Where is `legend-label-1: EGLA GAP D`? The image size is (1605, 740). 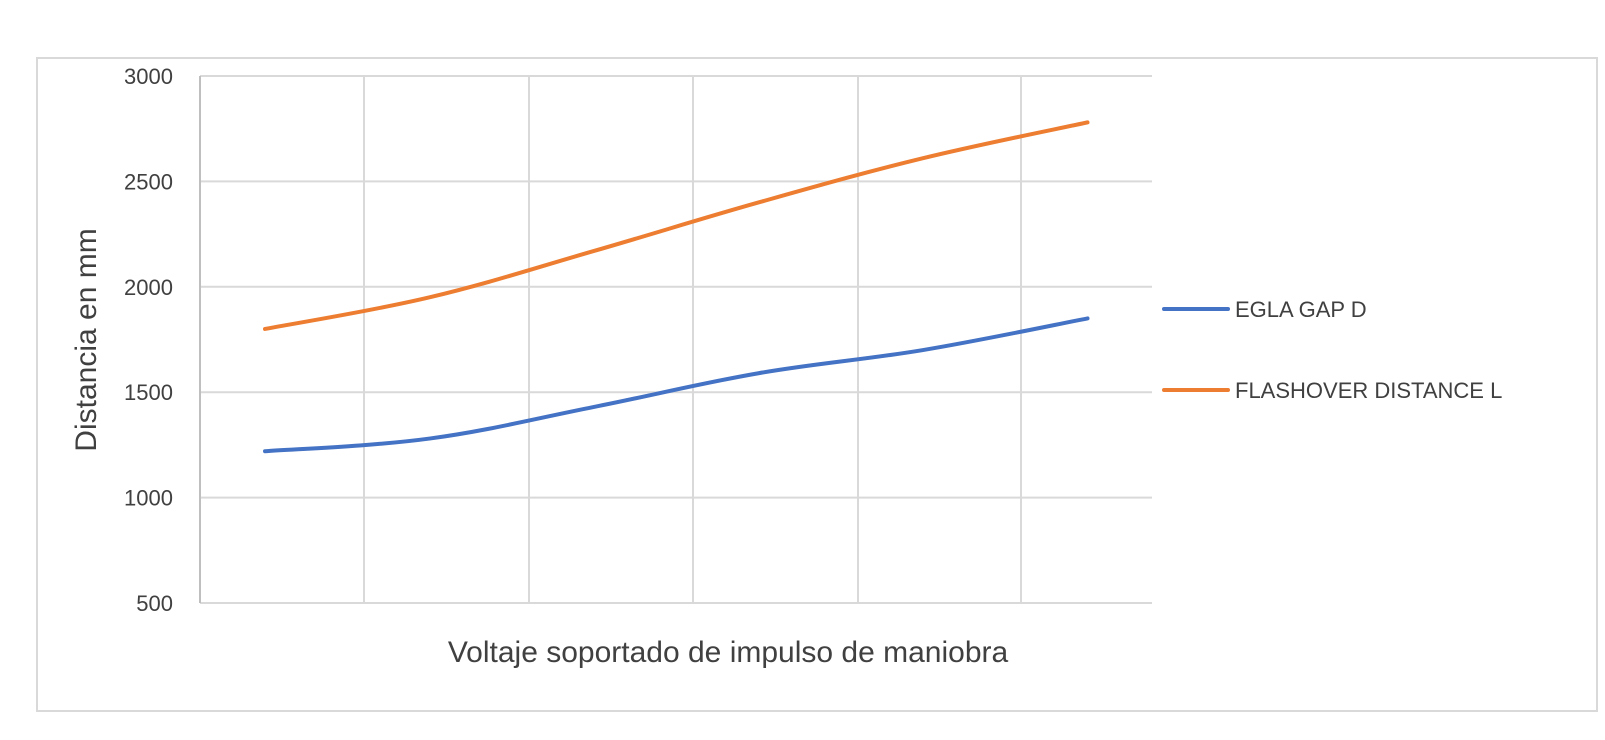 legend-label-1: EGLA GAP D is located at coordinates (1301, 309).